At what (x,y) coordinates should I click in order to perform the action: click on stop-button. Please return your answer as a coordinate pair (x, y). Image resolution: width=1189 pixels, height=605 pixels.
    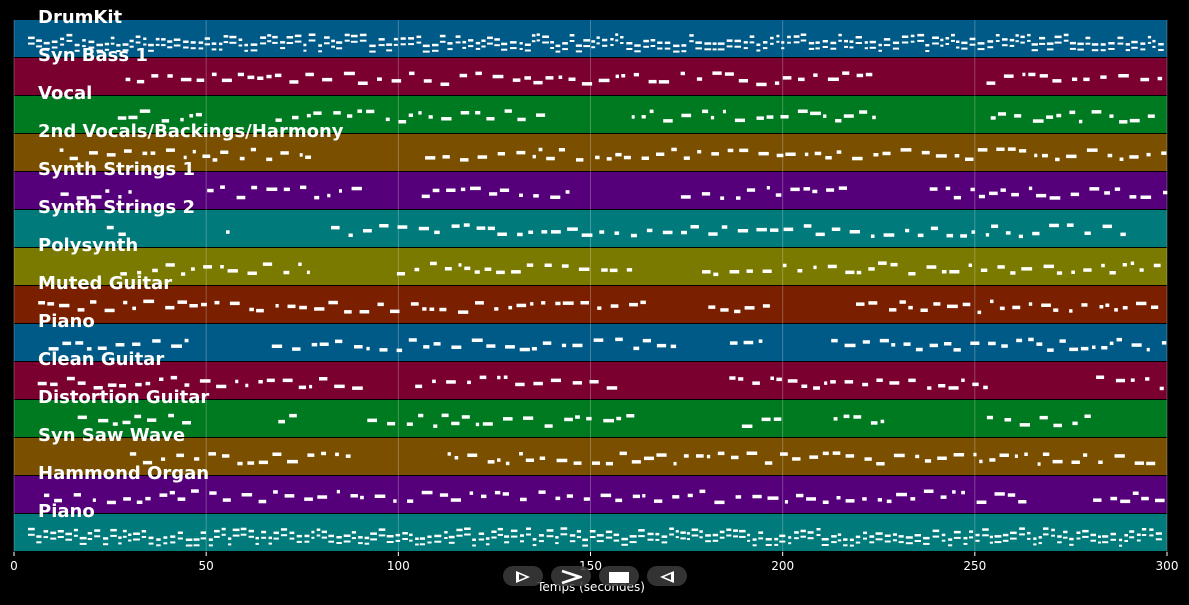
    Looking at the image, I should click on (619, 576).